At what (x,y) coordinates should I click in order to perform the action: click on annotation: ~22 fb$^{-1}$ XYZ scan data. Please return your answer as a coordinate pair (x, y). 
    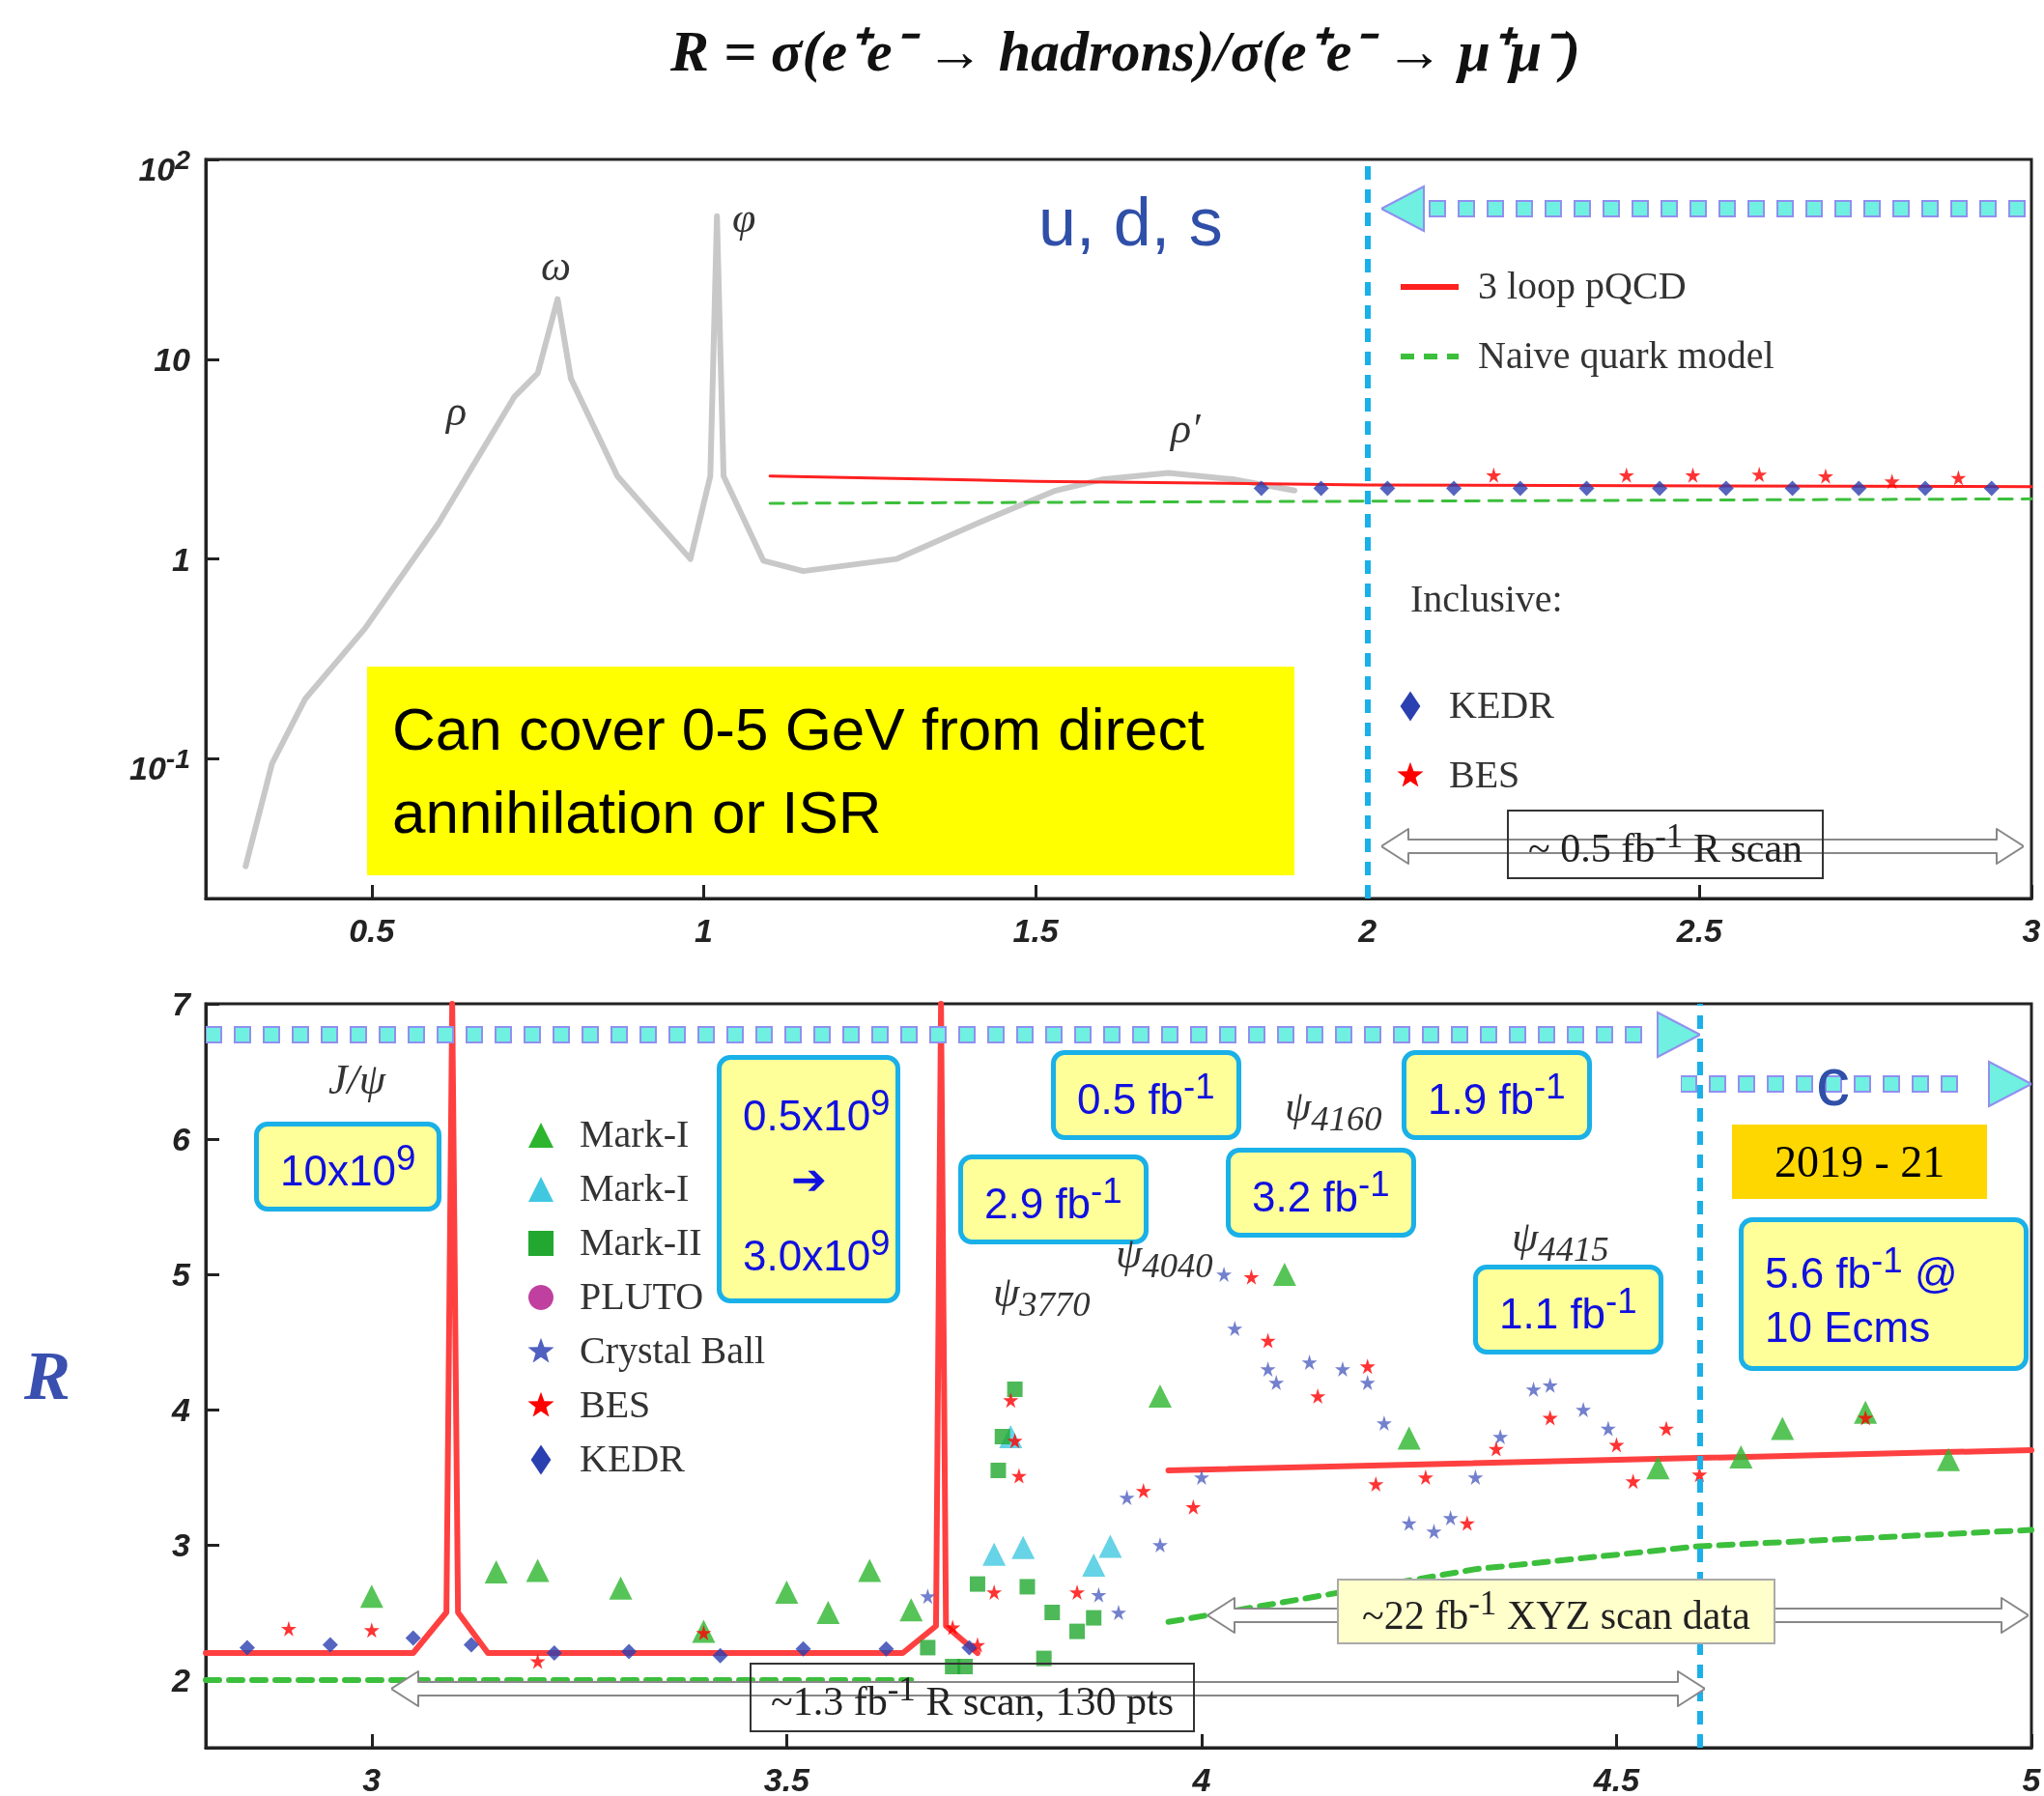
    Looking at the image, I should click on (1556, 1611).